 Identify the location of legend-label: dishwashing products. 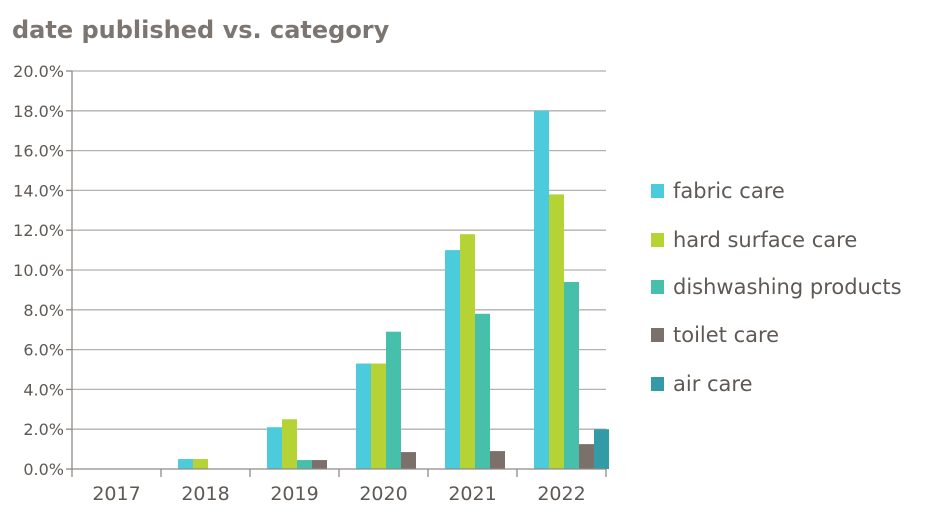
(787, 287).